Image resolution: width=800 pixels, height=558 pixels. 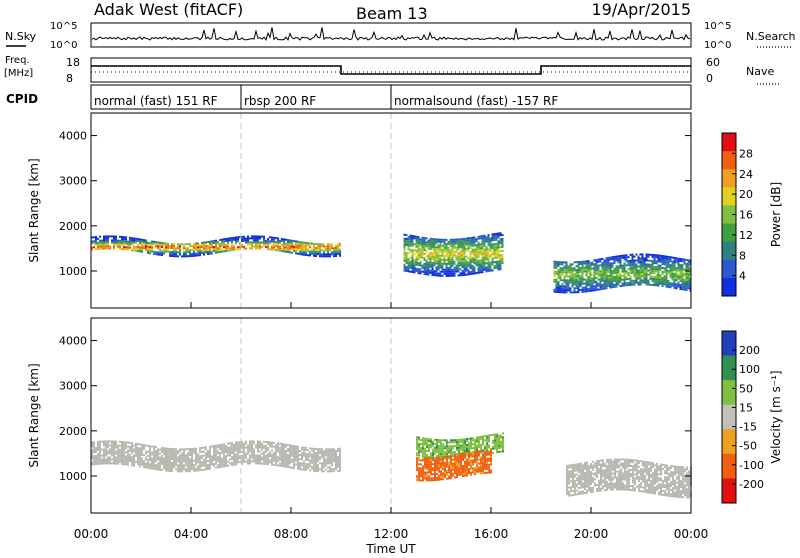 What do you see at coordinates (391, 33) in the screenshot?
I see `noise-traces` at bounding box center [391, 33].